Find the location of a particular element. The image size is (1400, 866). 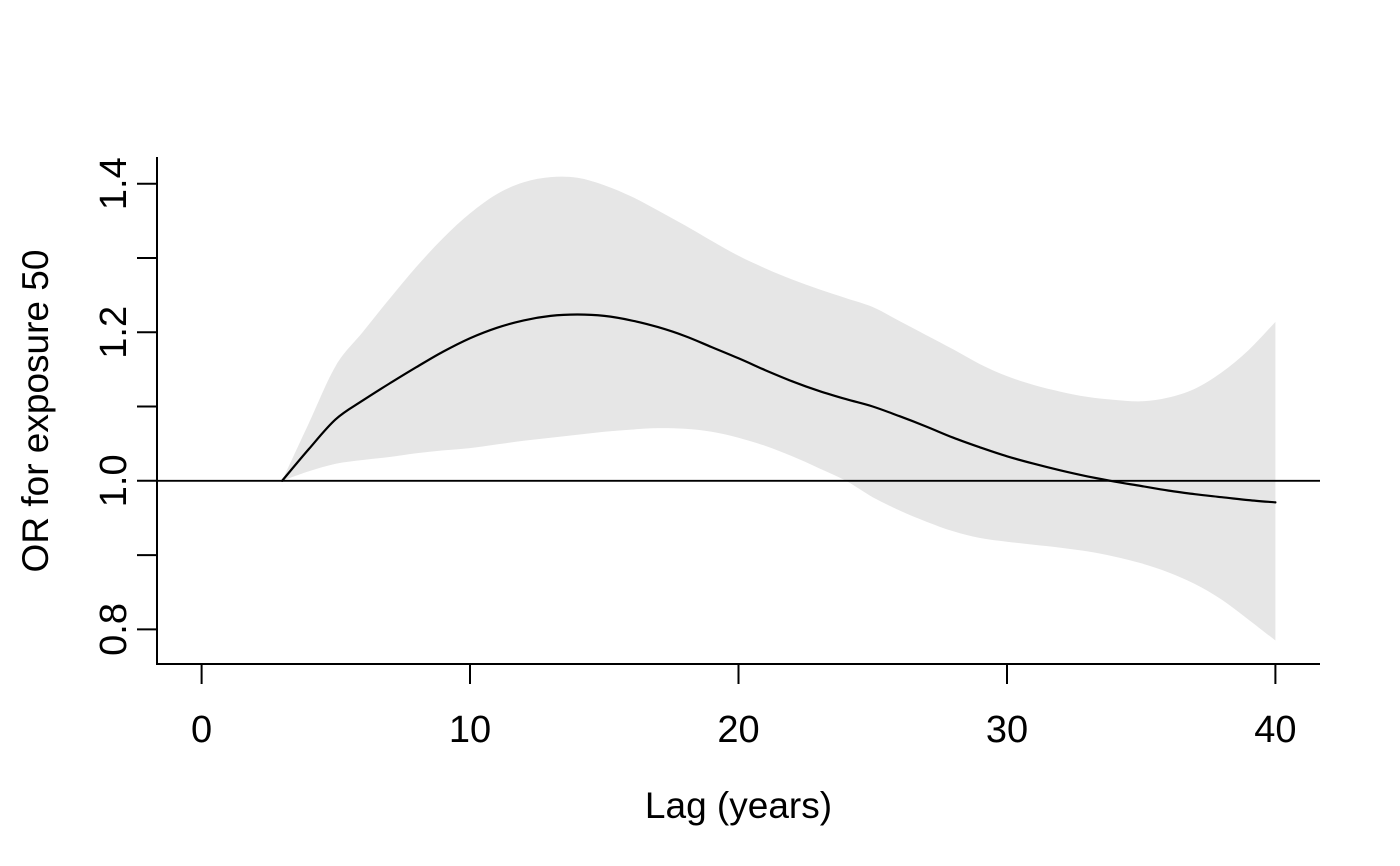

x-axis-title: Lag (years) is located at coordinates (738, 805).